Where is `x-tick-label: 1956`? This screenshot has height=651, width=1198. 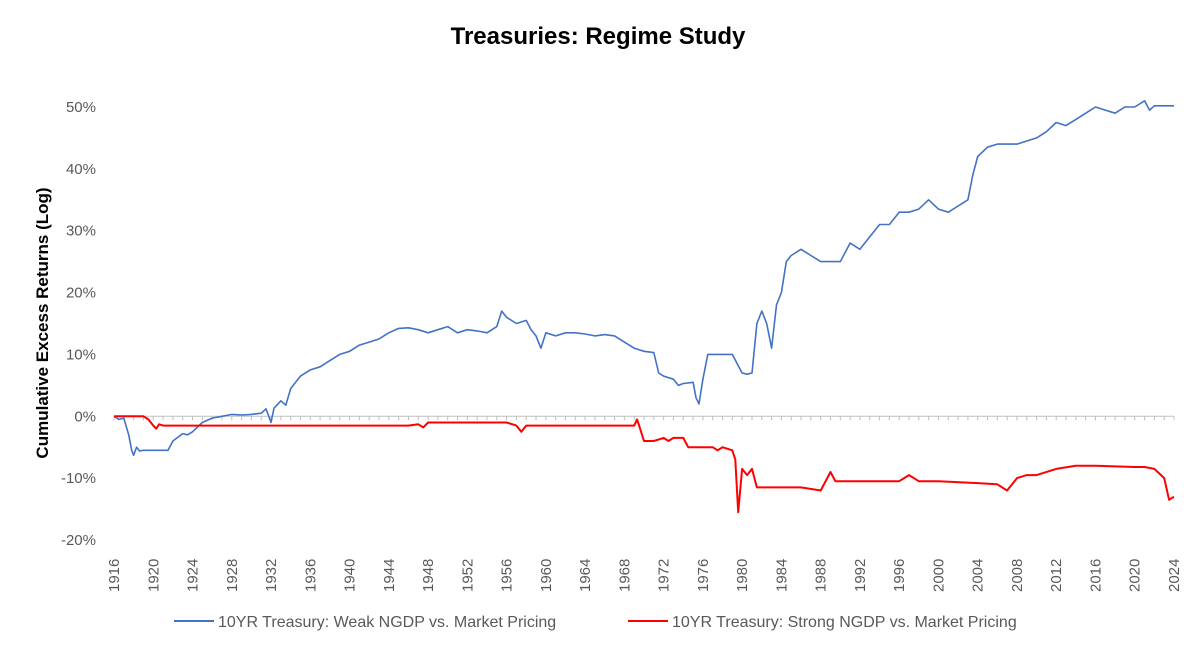
x-tick-label: 1956 is located at coordinates (507, 575).